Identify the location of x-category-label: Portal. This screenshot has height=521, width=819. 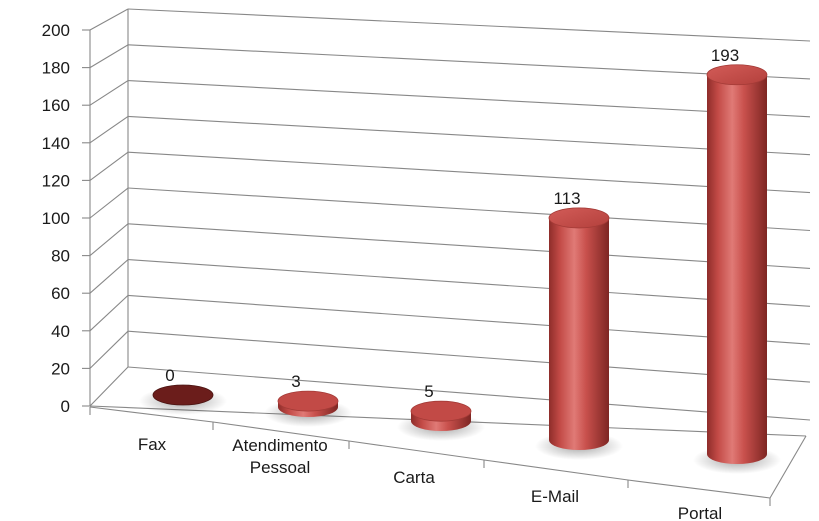
(700, 512).